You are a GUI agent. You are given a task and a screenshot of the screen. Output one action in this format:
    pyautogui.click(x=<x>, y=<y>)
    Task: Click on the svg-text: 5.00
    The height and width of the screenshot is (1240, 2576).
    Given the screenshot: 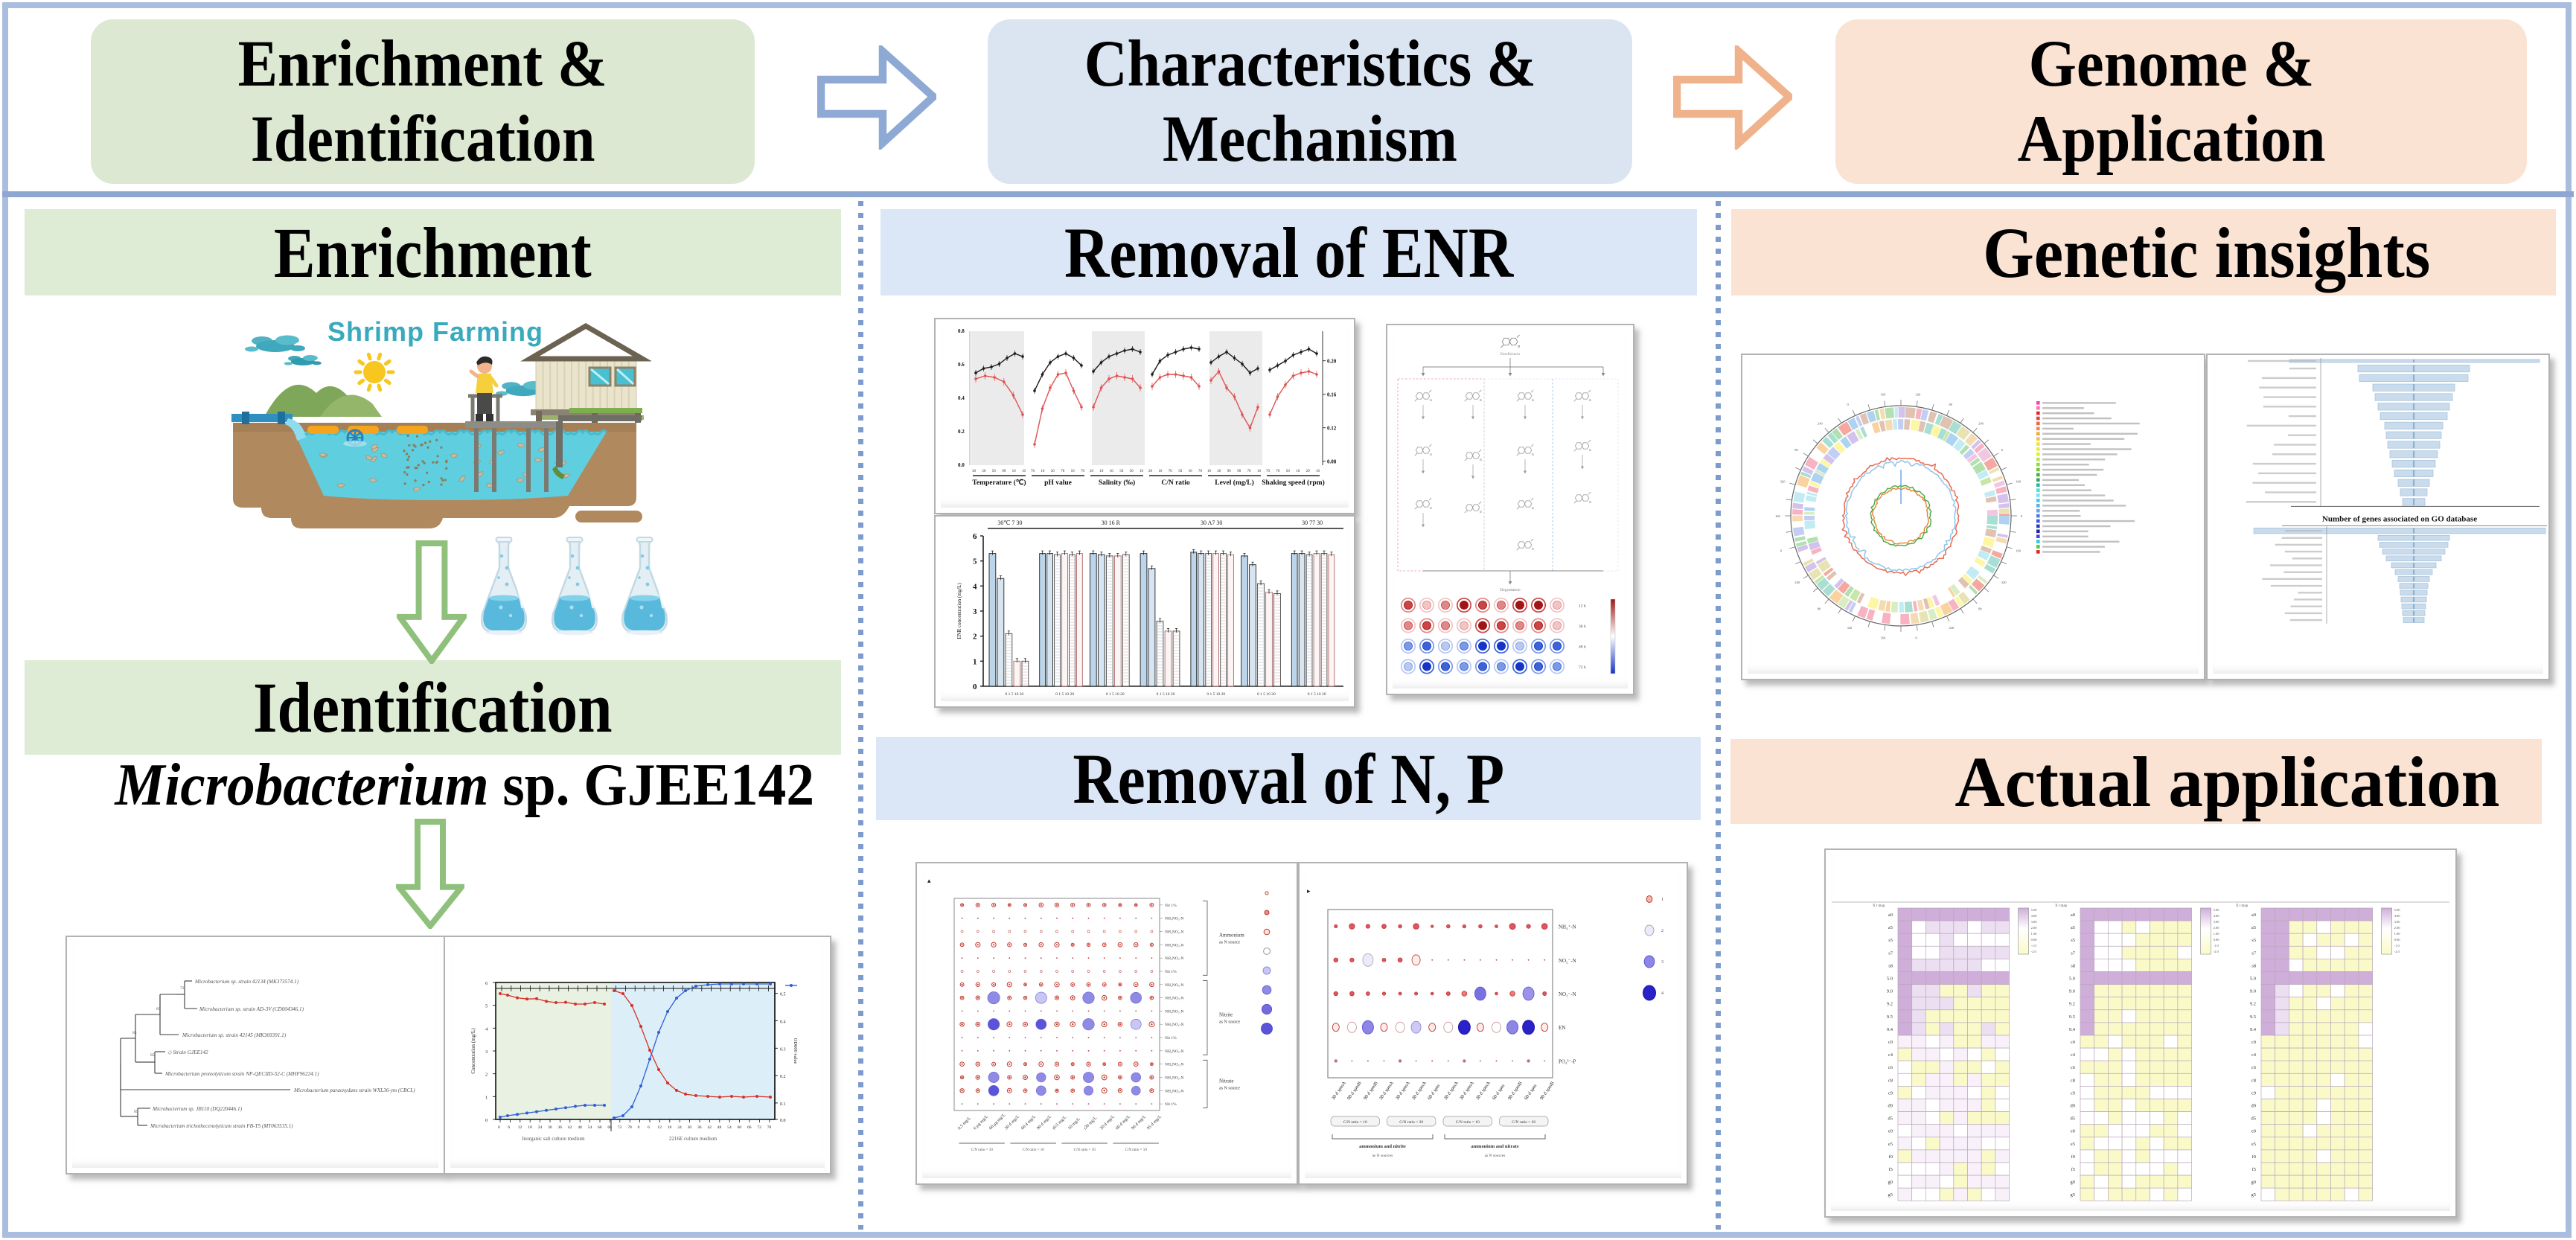 What is the action you would take?
    pyautogui.click(x=2035, y=910)
    